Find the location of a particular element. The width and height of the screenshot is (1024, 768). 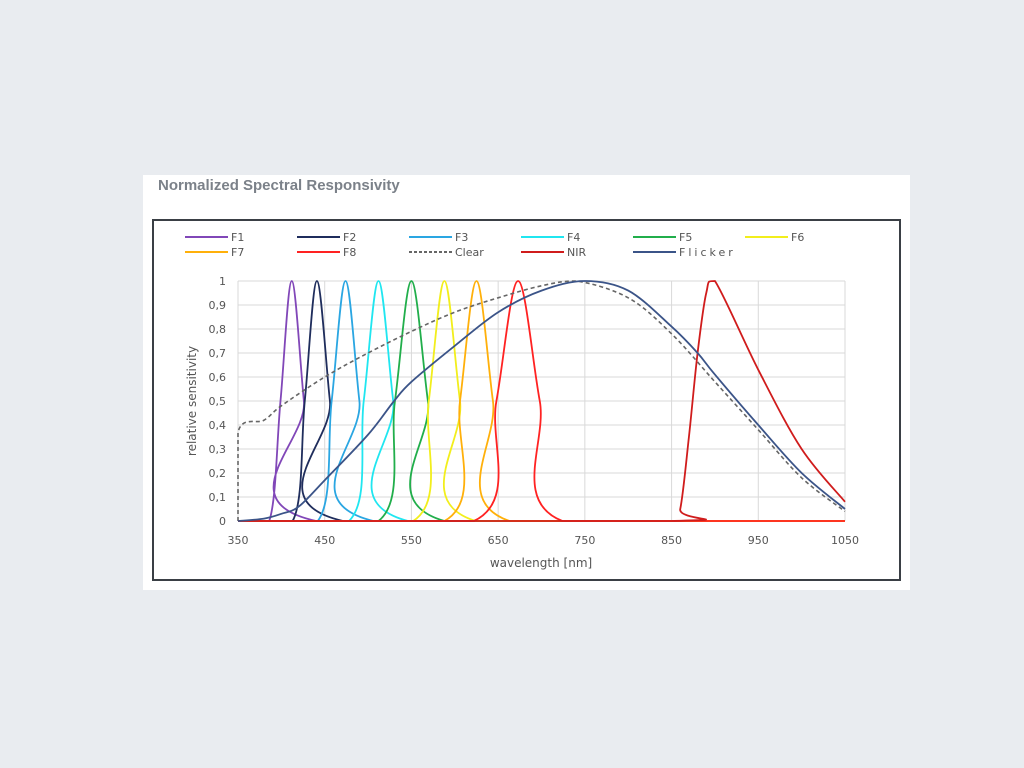

y-tick-label: 0 is located at coordinates (222, 521).